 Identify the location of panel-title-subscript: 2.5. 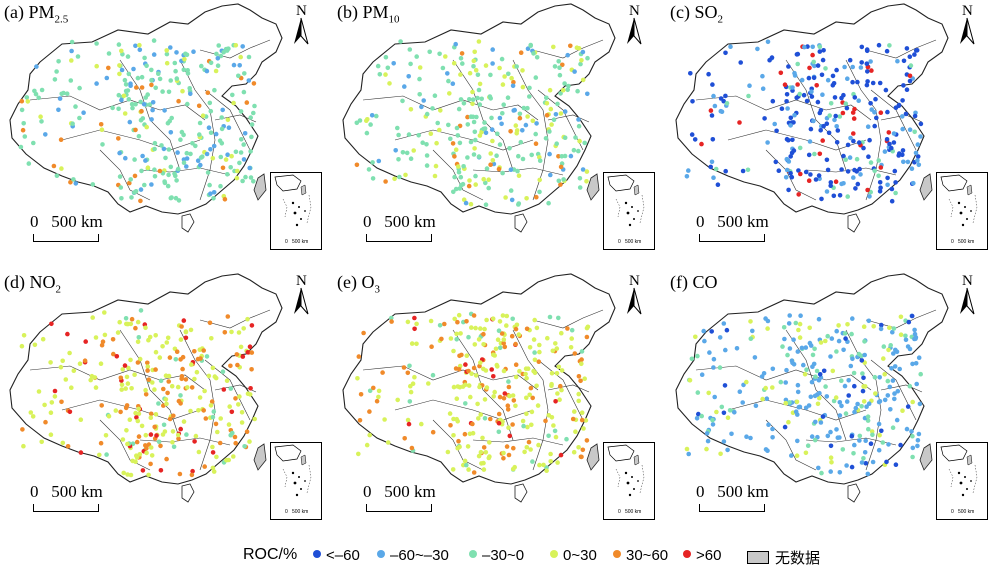
(61, 19).